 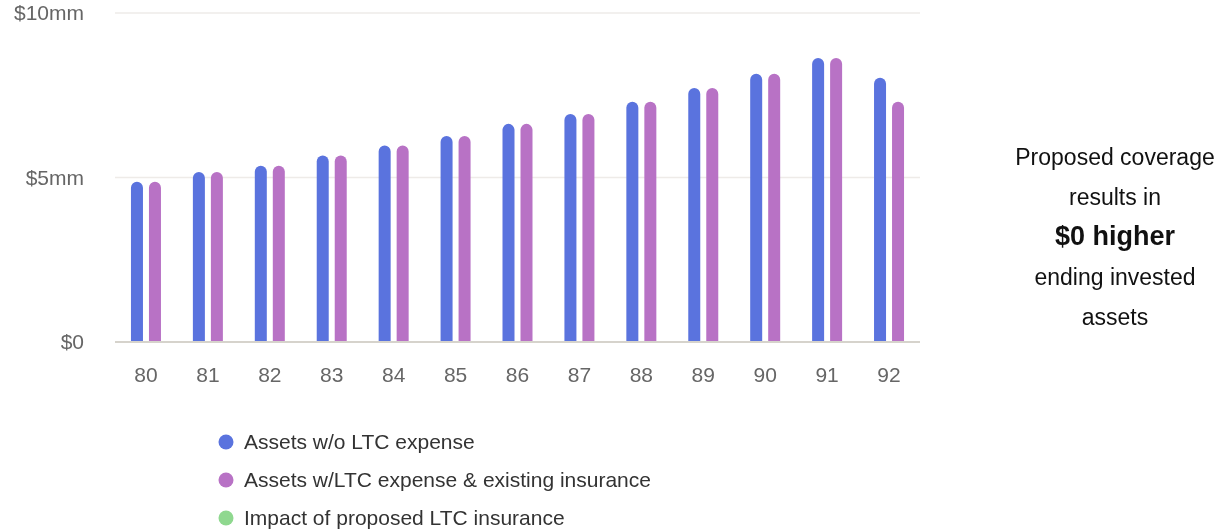 I want to click on x-tick-label: 80, so click(x=146, y=374).